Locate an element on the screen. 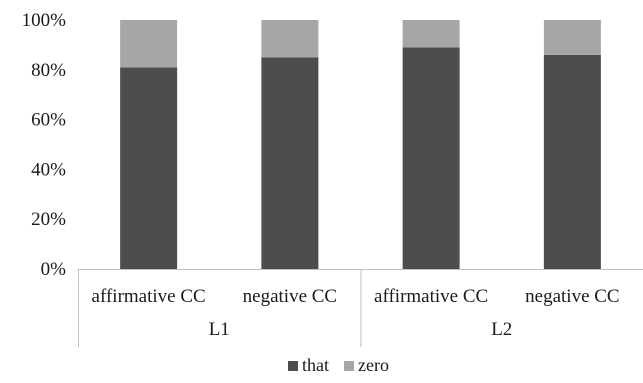 The height and width of the screenshot is (383, 643). y-tick-label: 80% is located at coordinates (48, 70).